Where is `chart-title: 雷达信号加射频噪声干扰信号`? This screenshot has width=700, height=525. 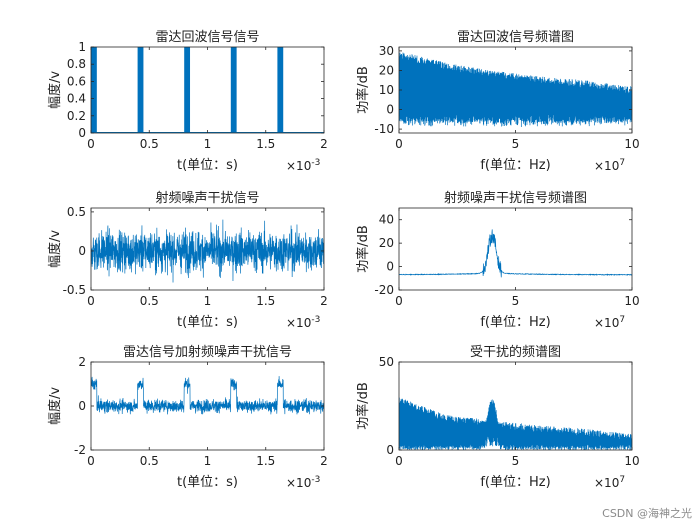 chart-title: 雷达信号加射频噪声干扰信号 is located at coordinates (207, 352).